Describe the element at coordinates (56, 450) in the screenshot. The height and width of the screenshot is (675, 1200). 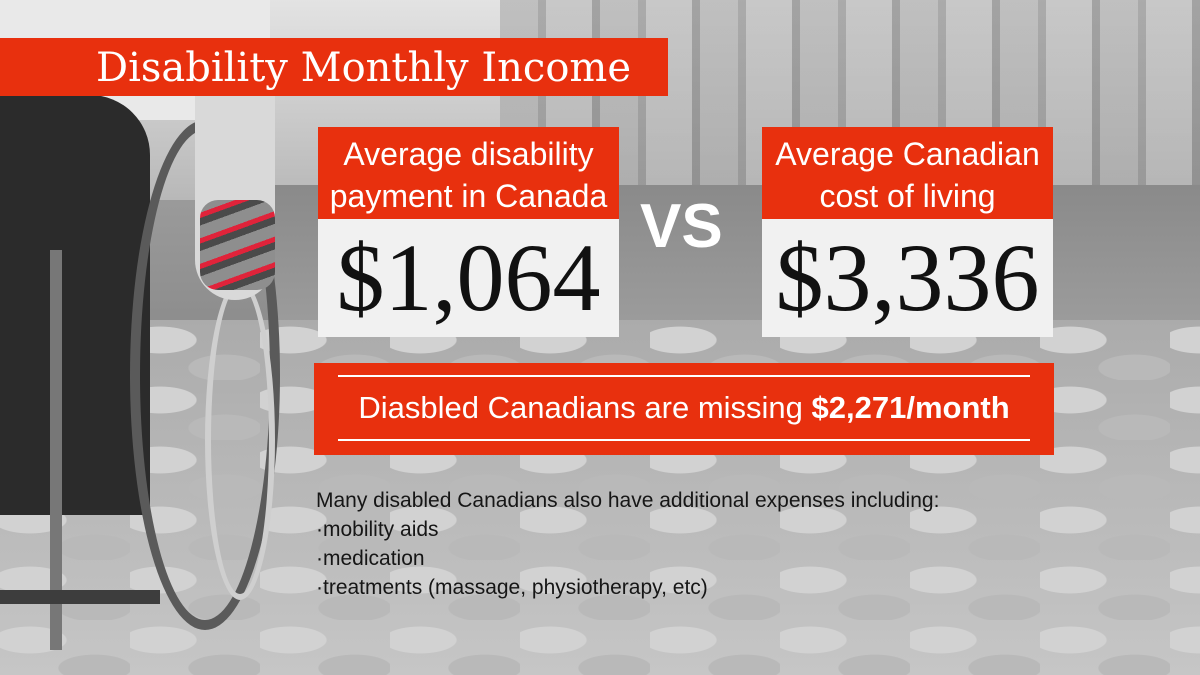
I see `wheelchair-frame` at that location.